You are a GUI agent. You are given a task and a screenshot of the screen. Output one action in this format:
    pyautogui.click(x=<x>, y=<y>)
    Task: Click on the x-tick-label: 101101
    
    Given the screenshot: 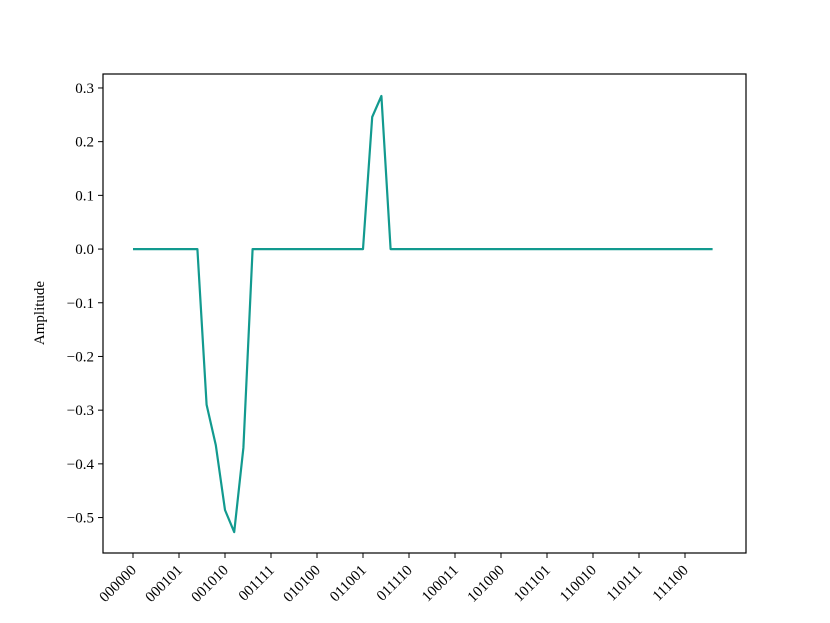 What is the action you would take?
    pyautogui.click(x=532, y=584)
    